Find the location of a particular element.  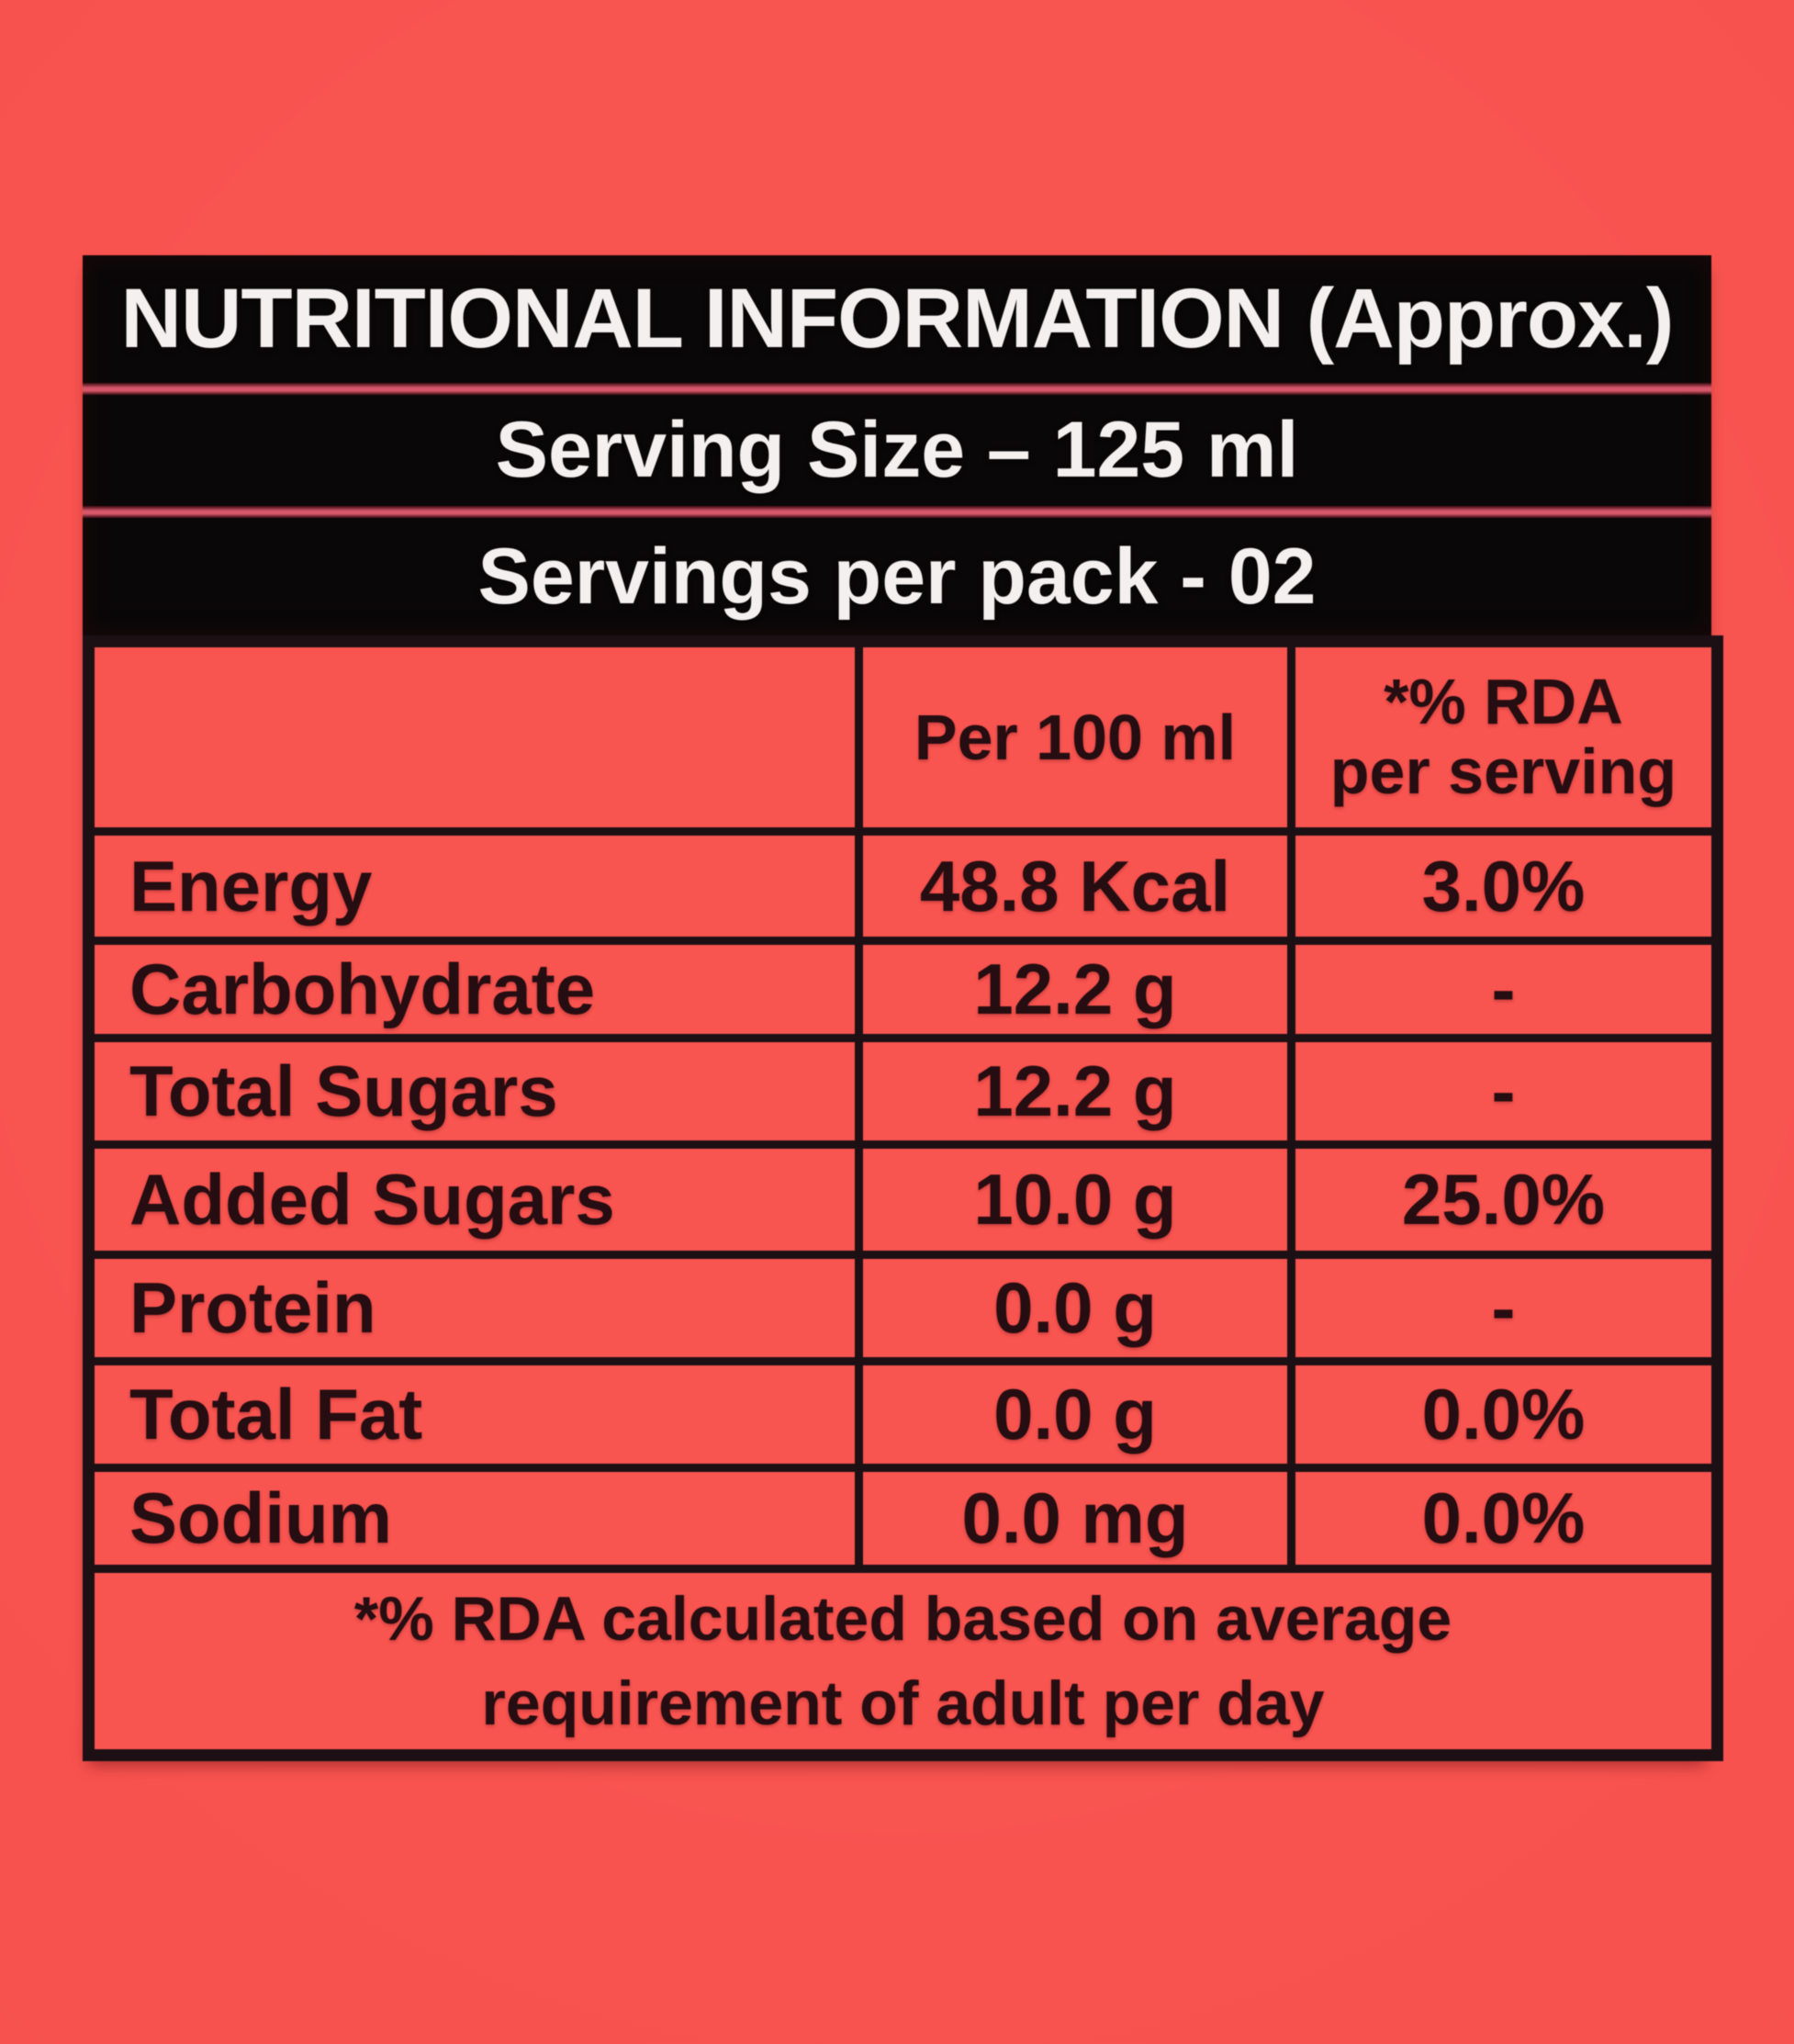

header-per-100ml: Per 100 ml is located at coordinates (1075, 736).